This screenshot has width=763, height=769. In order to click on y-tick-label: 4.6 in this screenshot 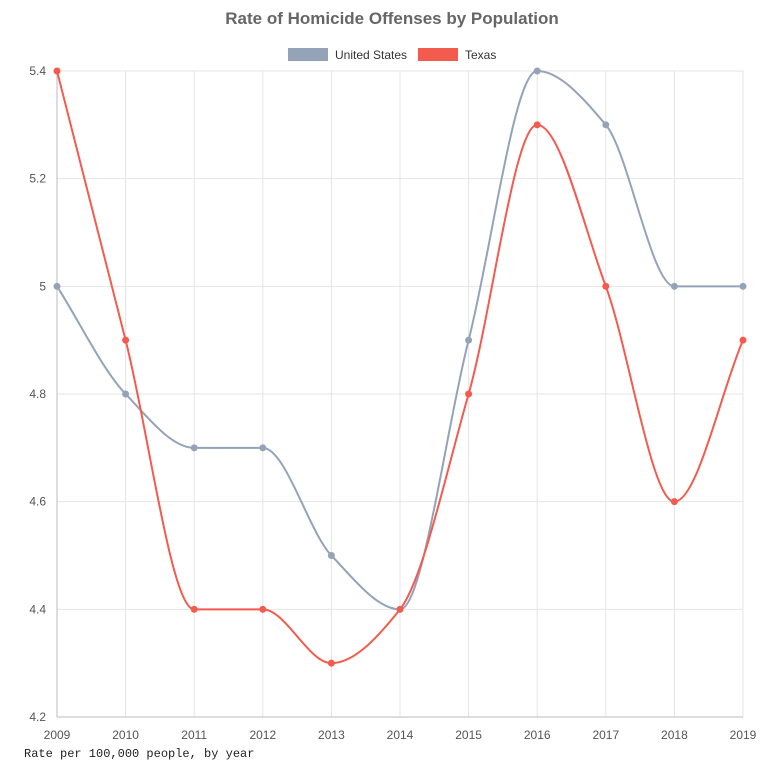, I will do `click(37, 502)`.